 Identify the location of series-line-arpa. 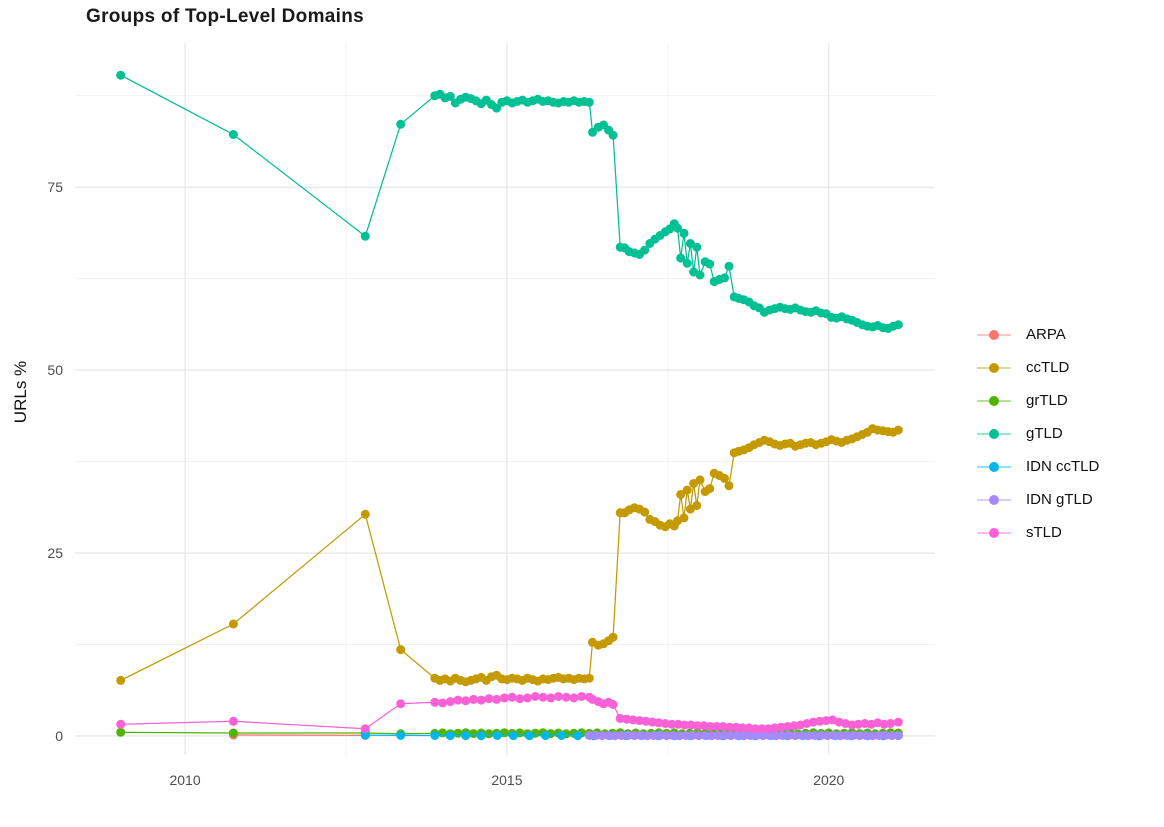
(299, 735).